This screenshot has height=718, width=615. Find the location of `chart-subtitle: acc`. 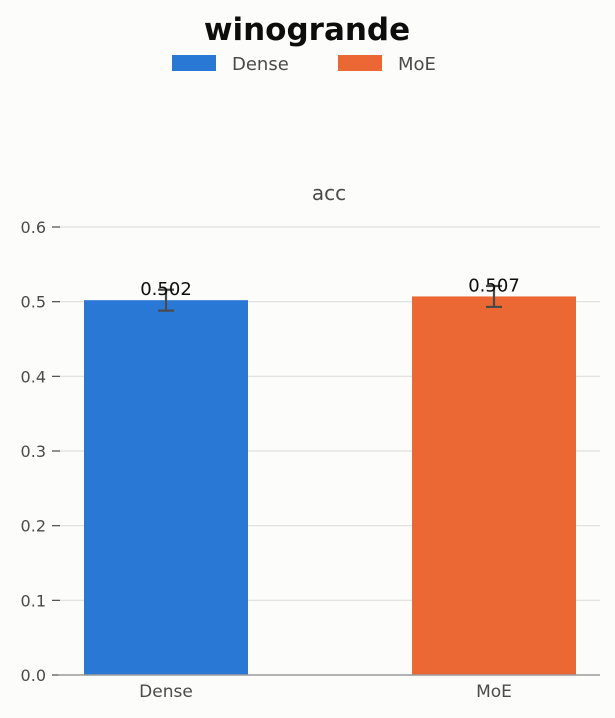

chart-subtitle: acc is located at coordinates (329, 193).